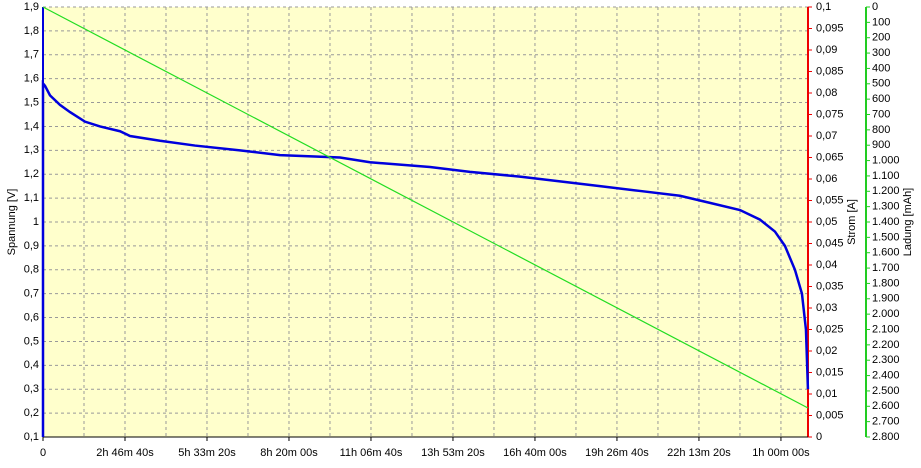 The height and width of the screenshot is (468, 921). What do you see at coordinates (886, 268) in the screenshot?
I see `y3-tick-label: 1.700` at bounding box center [886, 268].